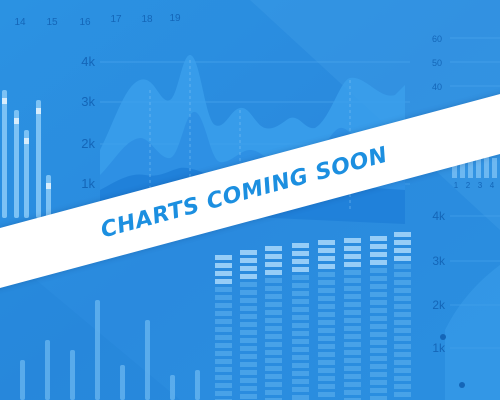 This screenshot has height=400, width=500. Describe the element at coordinates (88, 143) in the screenshot. I see `area-y-tick: 2k` at that location.